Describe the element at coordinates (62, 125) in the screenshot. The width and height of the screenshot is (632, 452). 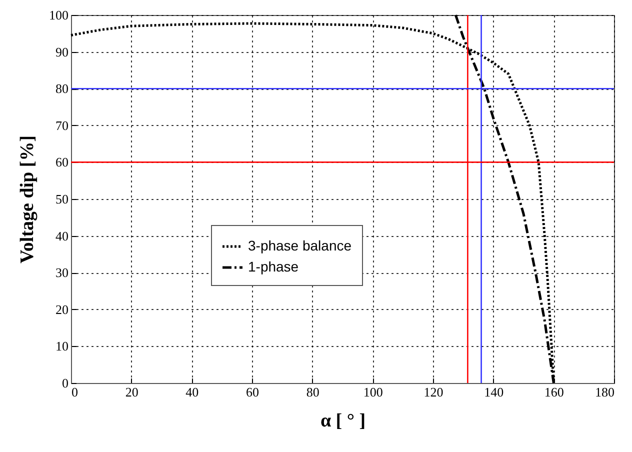
I see `y-tick-label: 70` at that location.